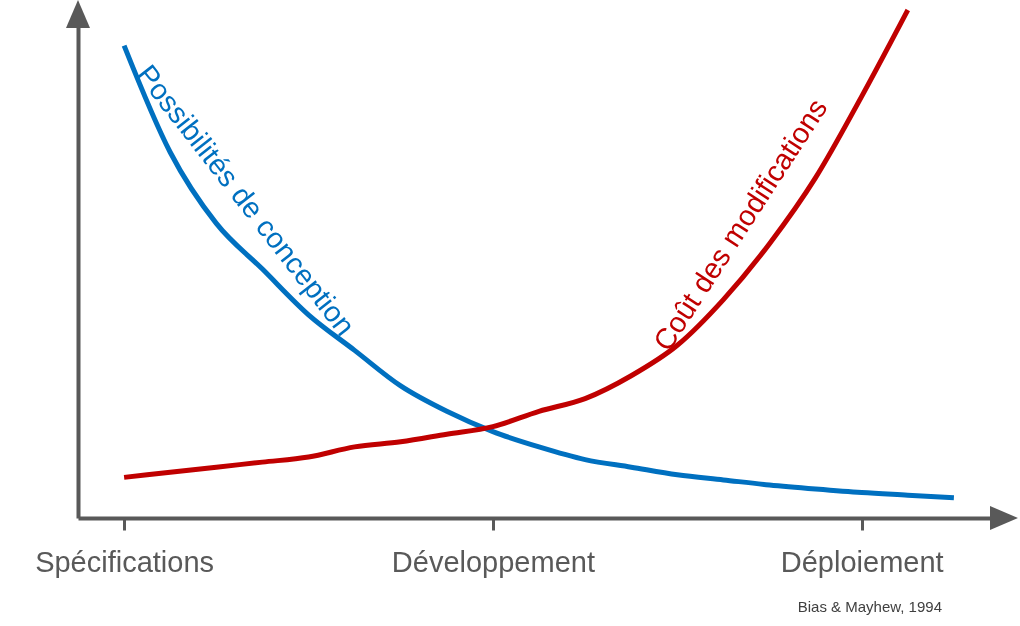 The height and width of the screenshot is (626, 1020). What do you see at coordinates (862, 561) in the screenshot?
I see `x-tick-label: Déploiement` at bounding box center [862, 561].